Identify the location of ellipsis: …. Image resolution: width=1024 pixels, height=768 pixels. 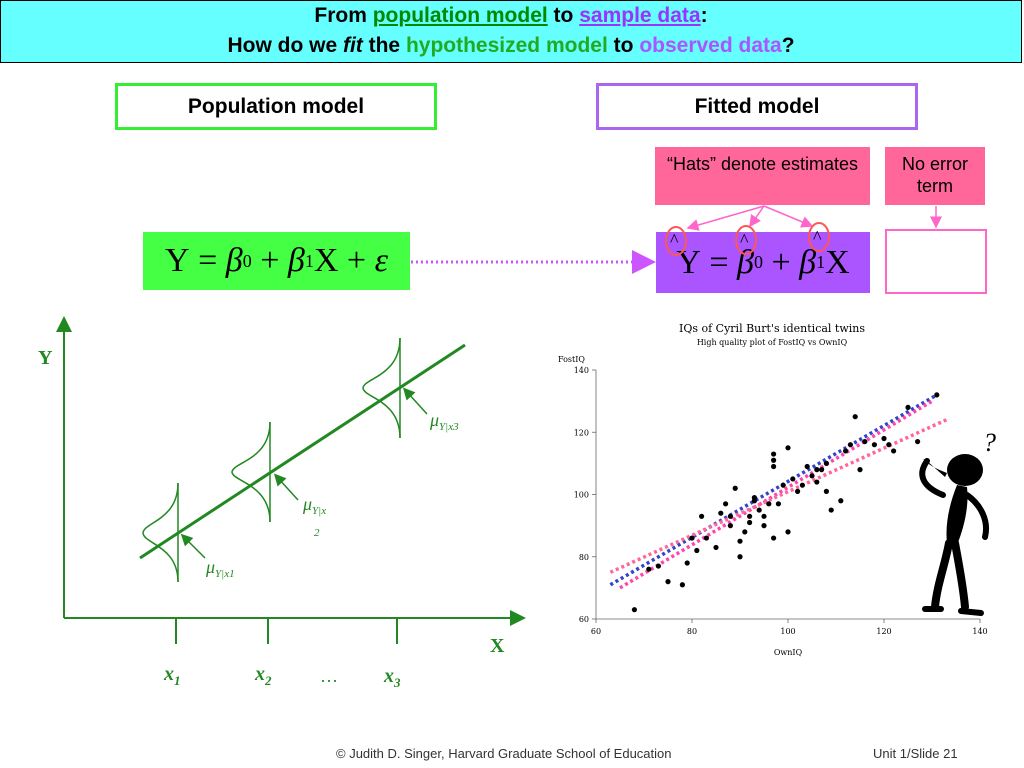
(329, 676).